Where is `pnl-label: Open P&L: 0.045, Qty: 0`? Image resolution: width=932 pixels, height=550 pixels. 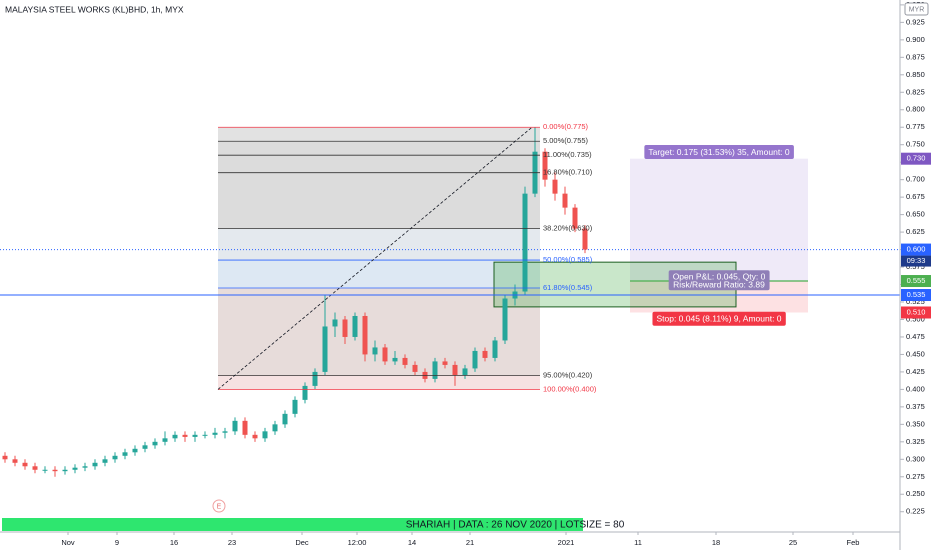 pnl-label: Open P&L: 0.045, Qty: 0 is located at coordinates (719, 276).